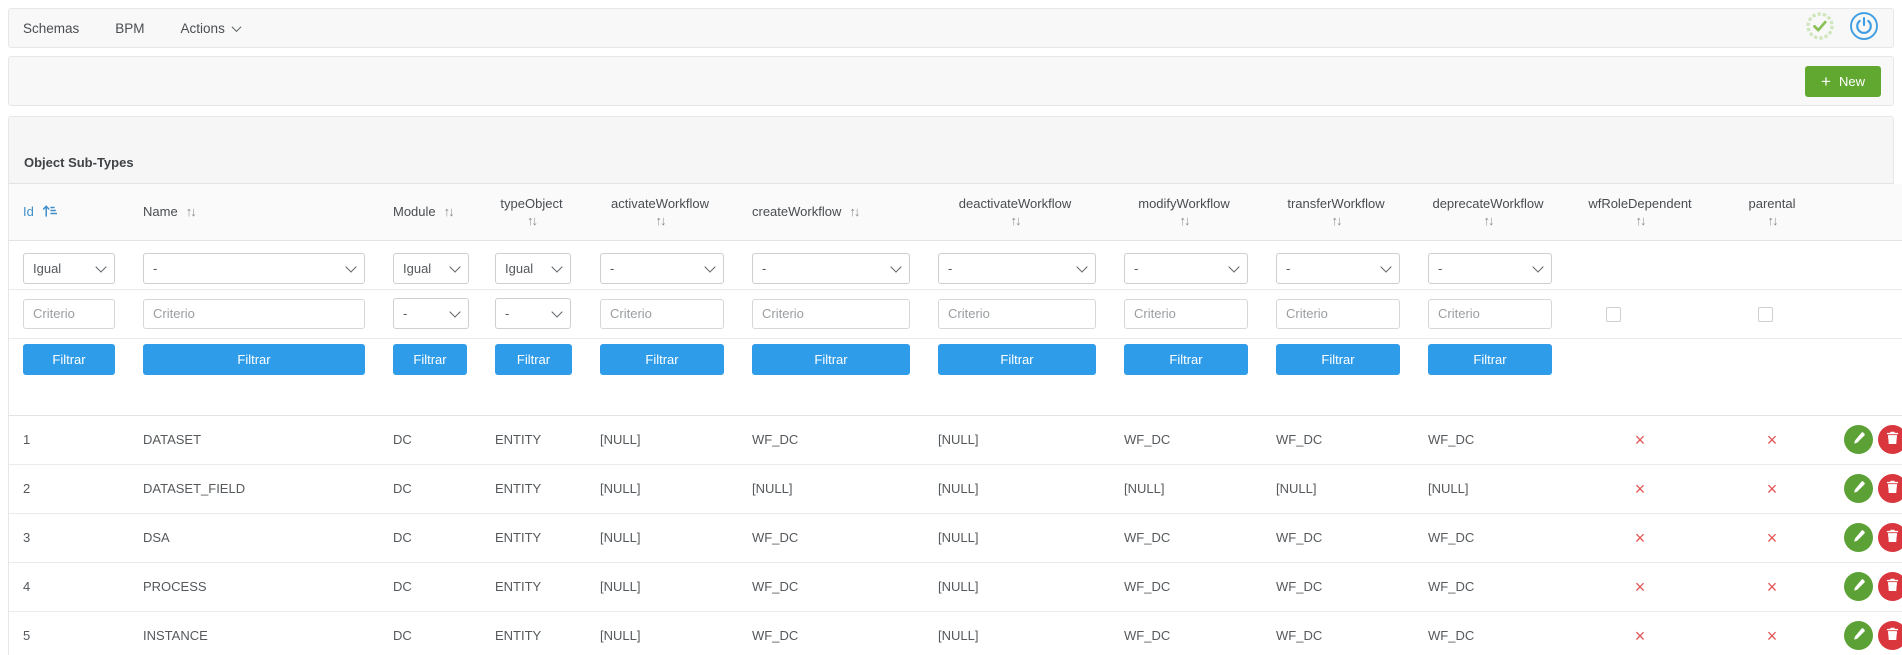  I want to click on filter-operator-select-createWorkflow: -, so click(831, 268).